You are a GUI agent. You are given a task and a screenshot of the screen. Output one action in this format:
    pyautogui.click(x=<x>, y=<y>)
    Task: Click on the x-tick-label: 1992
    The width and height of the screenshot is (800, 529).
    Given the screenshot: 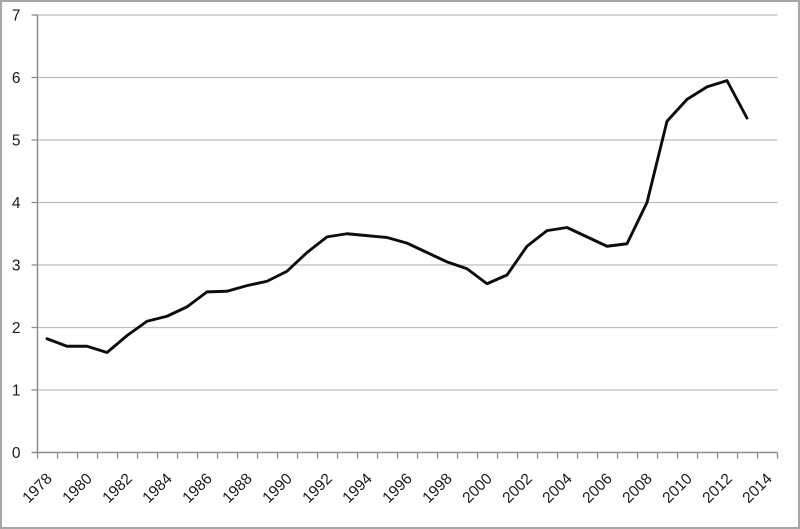 What is the action you would take?
    pyautogui.click(x=317, y=488)
    